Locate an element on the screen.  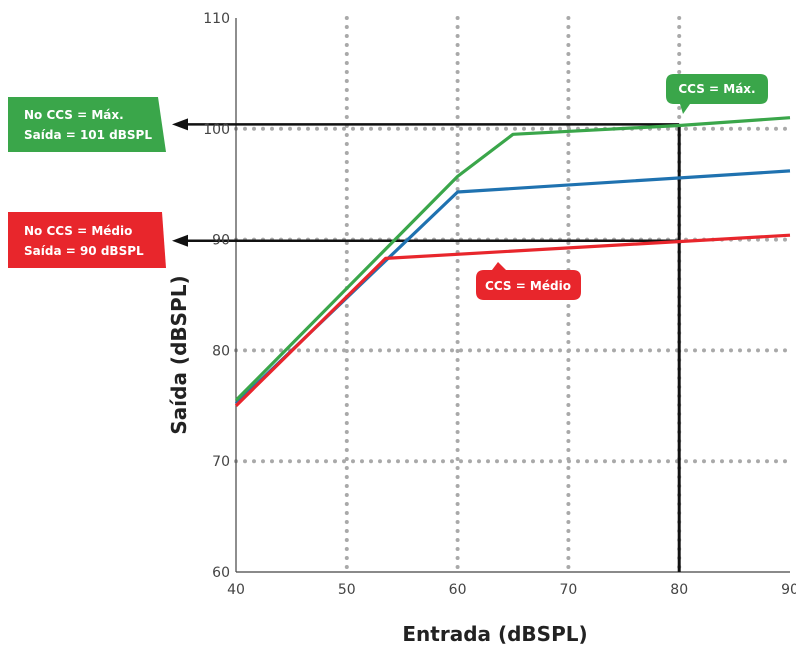
callout-max-output-box is located at coordinates (87, 124).